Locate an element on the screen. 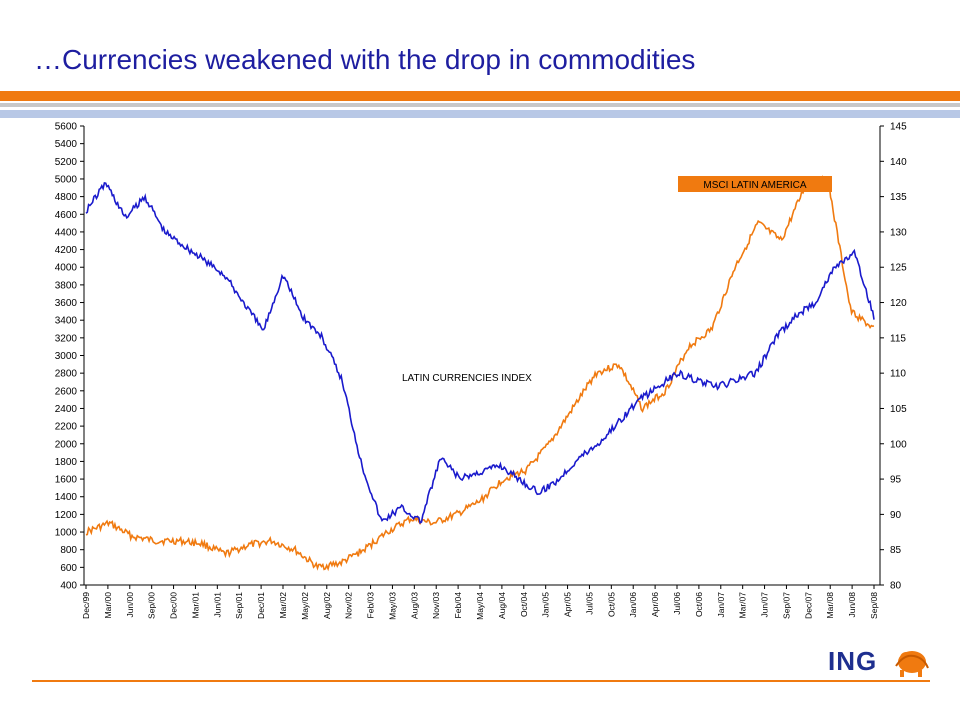 This screenshot has width=960, height=720. left-tick-label: 1000 is located at coordinates (66, 533).